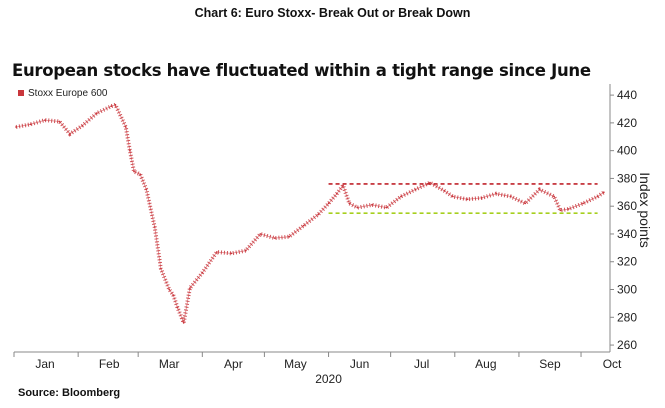 Image resolution: width=665 pixels, height=408 pixels. What do you see at coordinates (233, 364) in the screenshot?
I see `x-tick-label: Apr` at bounding box center [233, 364].